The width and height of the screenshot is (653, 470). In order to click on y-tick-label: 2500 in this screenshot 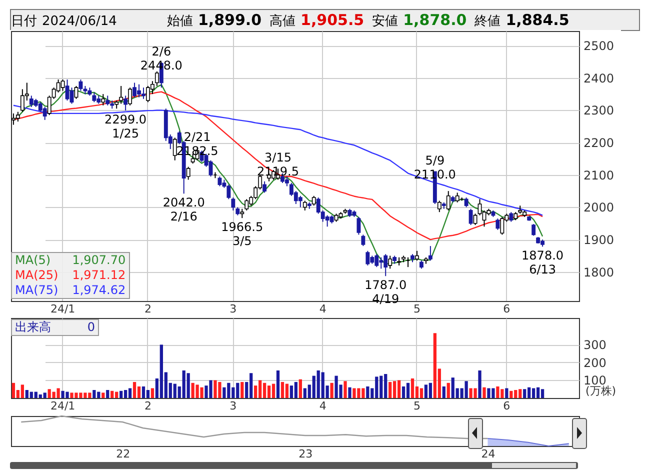, I will do `click(599, 46)`.